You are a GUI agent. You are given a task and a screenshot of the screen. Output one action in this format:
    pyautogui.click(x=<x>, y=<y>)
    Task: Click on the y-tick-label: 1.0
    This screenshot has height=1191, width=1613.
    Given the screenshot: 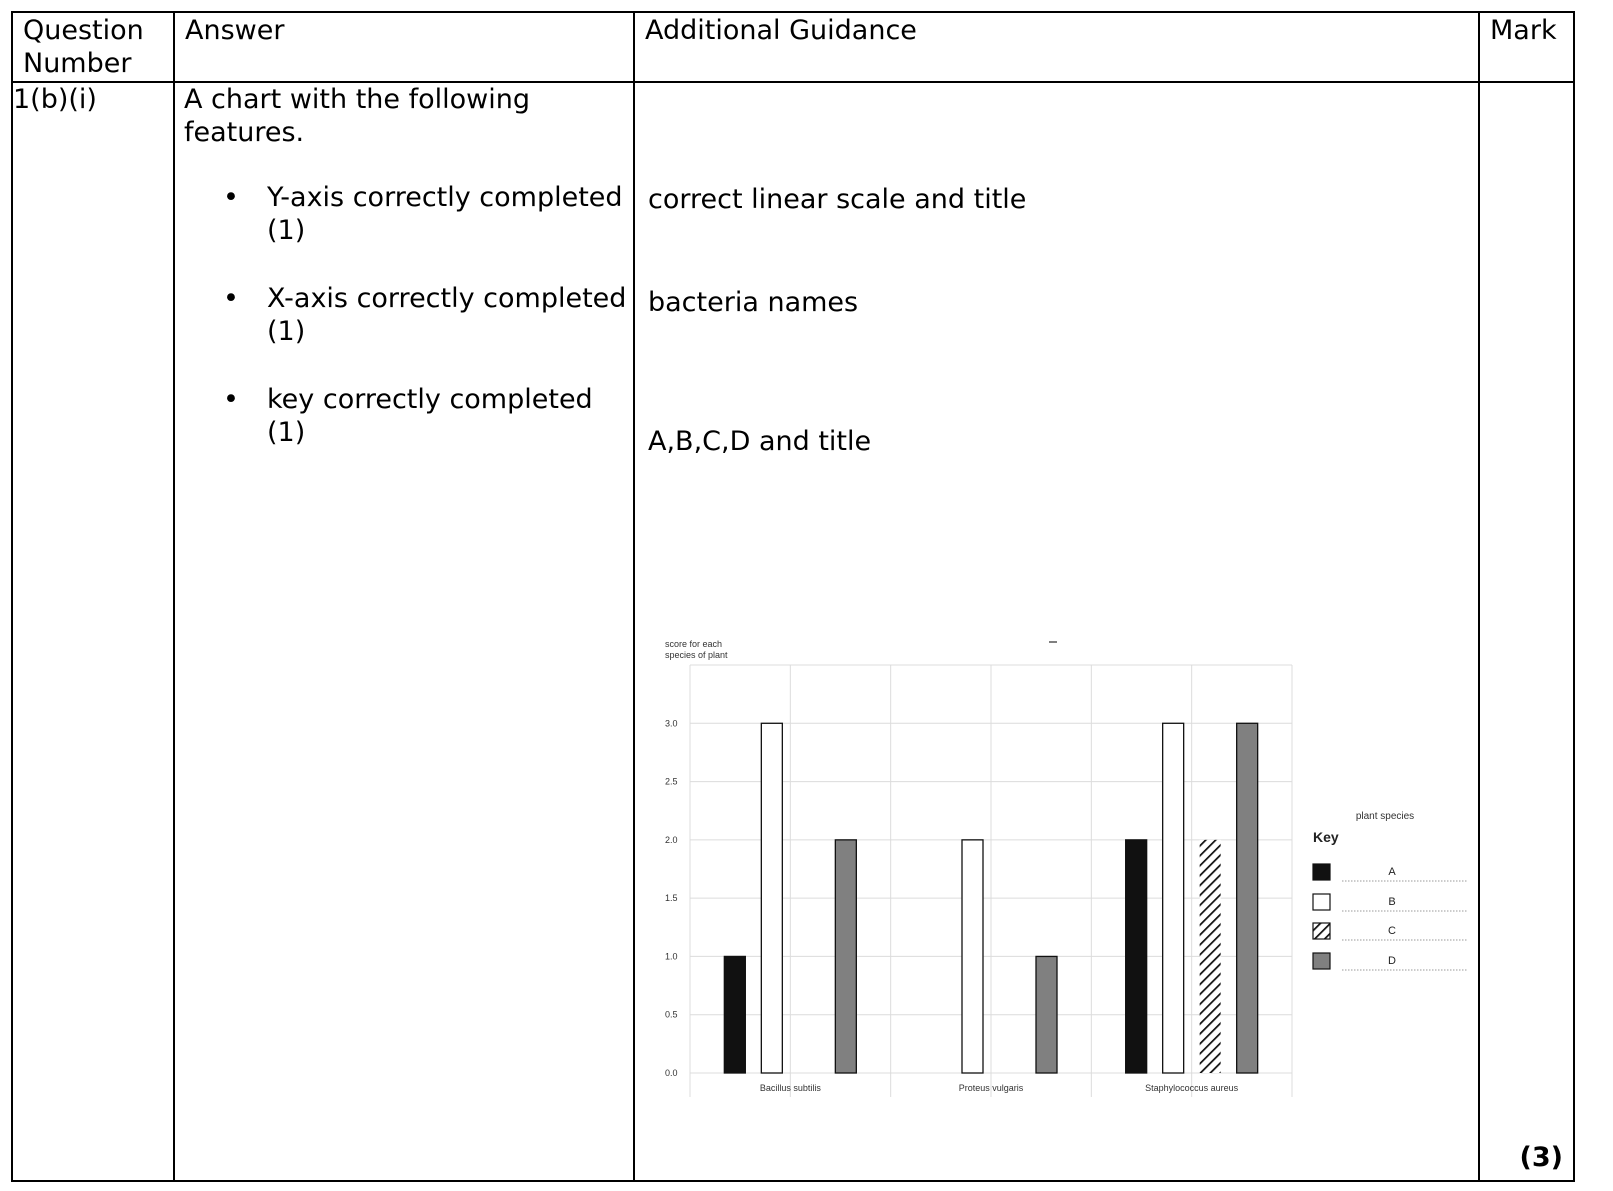 What is the action you would take?
    pyautogui.click(x=671, y=956)
    